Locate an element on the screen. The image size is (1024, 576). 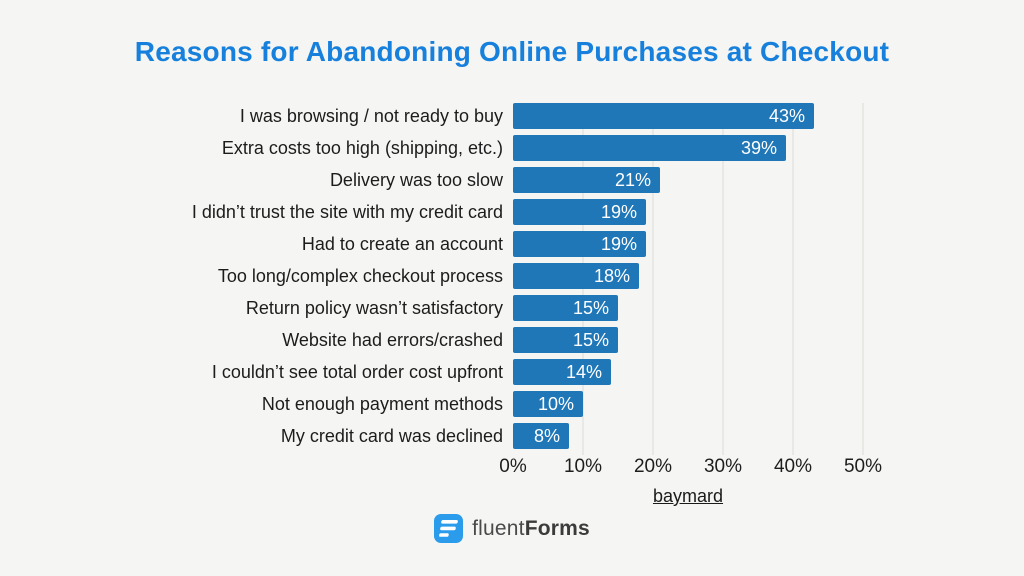
bar-track: 21% is located at coordinates (768, 180).